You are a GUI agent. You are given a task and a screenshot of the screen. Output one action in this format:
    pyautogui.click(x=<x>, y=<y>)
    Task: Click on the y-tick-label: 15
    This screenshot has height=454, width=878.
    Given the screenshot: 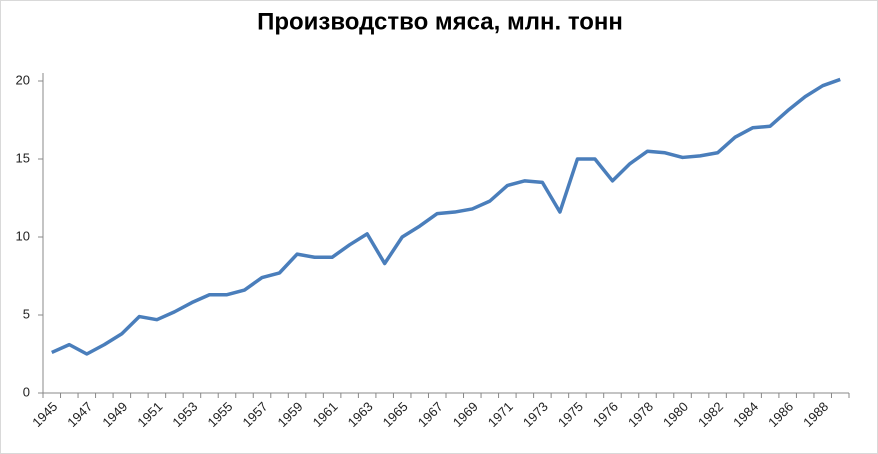 What is the action you would take?
    pyautogui.click(x=23, y=157)
    